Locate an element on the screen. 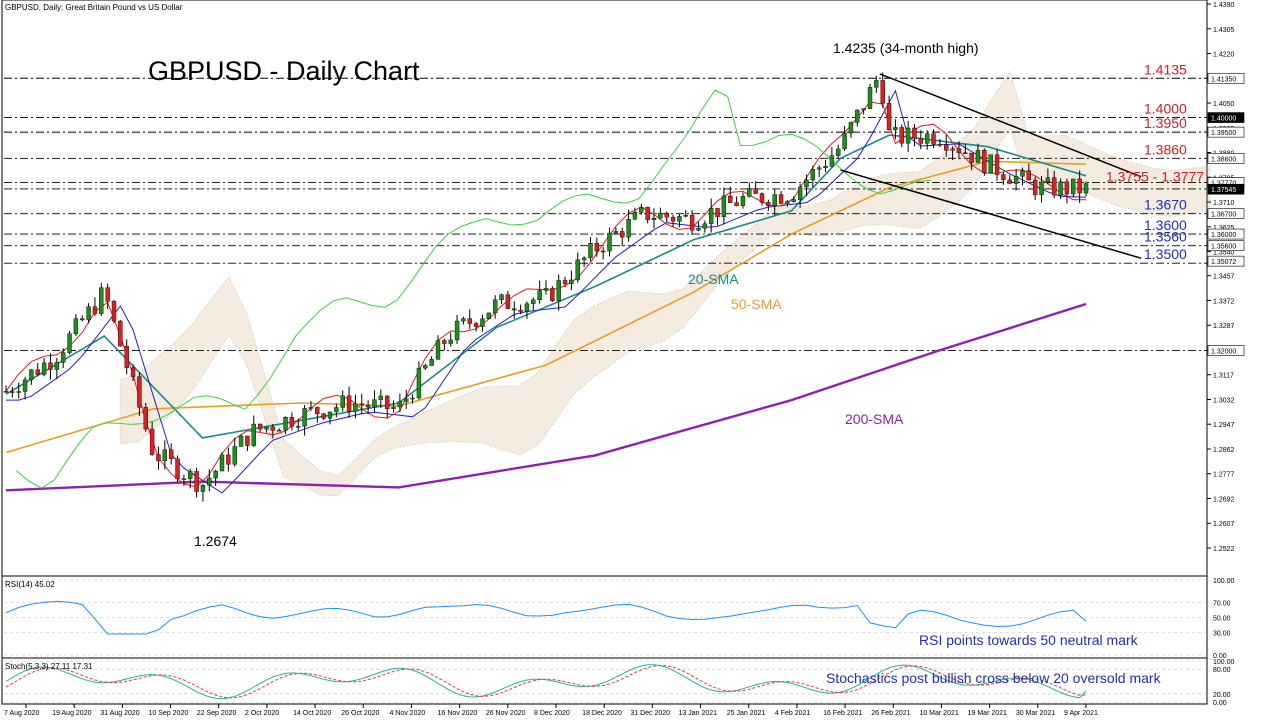 The width and height of the screenshot is (1280, 720). level-label: 1.3755 - 1.3777 is located at coordinates (1155, 177).